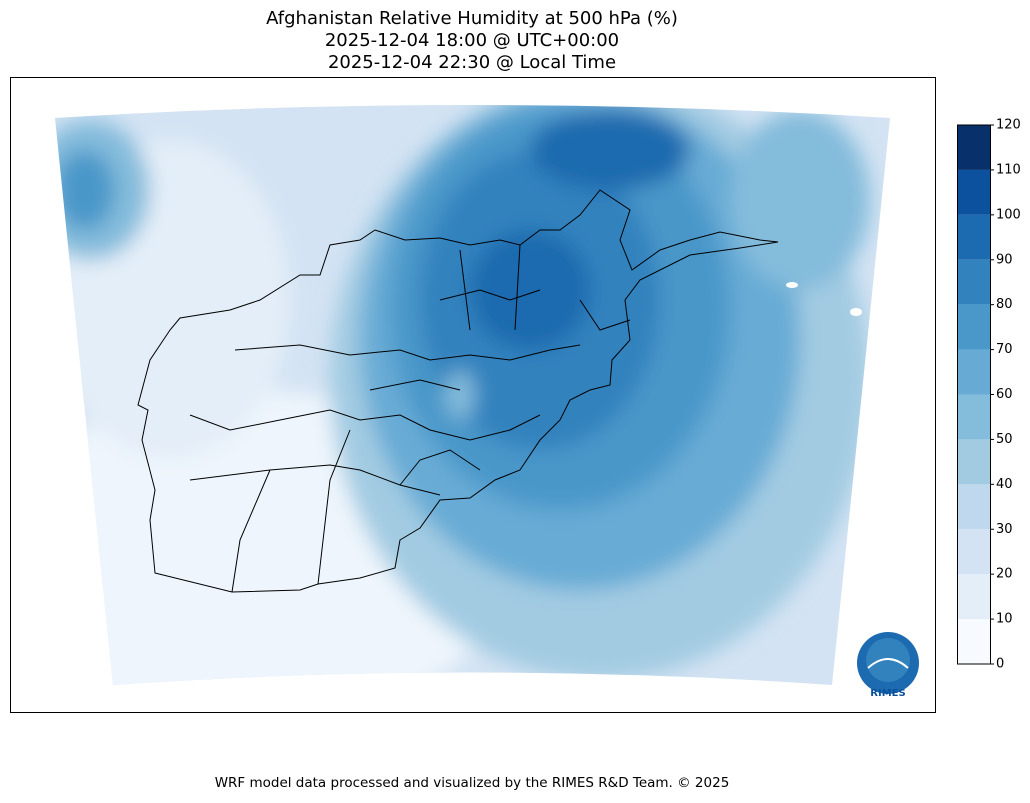 The width and height of the screenshot is (1030, 803). What do you see at coordinates (1000, 664) in the screenshot?
I see `colorbar-tick-label: 0` at bounding box center [1000, 664].